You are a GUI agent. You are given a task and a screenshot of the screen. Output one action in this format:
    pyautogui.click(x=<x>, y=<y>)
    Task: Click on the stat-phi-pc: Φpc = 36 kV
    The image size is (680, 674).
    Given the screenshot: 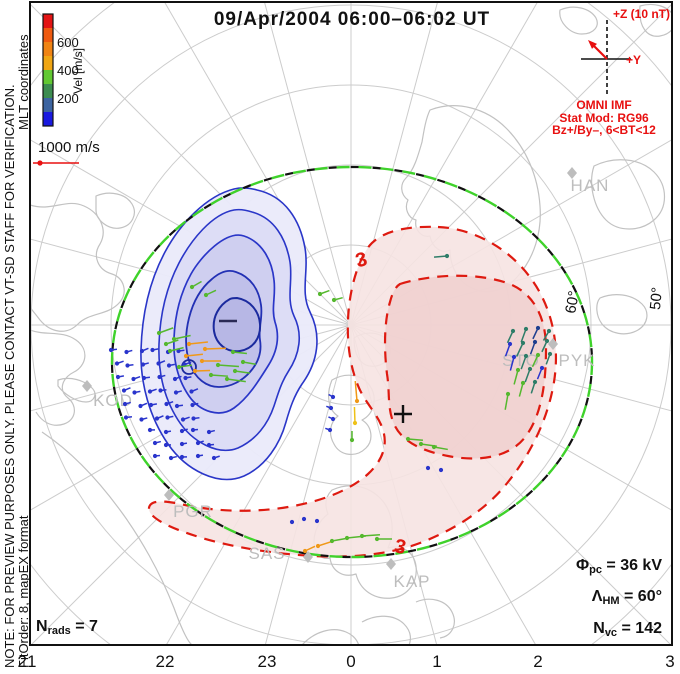 What is the action you would take?
    pyautogui.click(x=619, y=566)
    